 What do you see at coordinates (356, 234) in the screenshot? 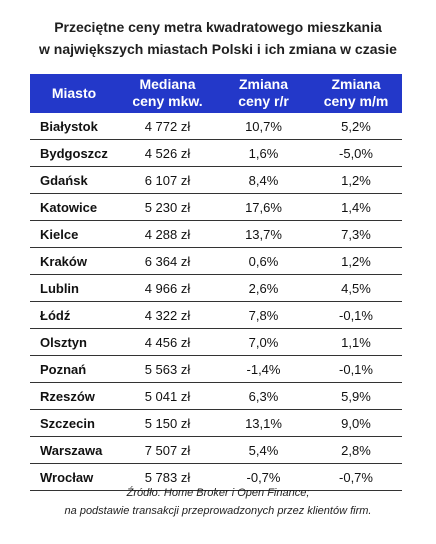
I see `mom-change-cell: 7,3%` at bounding box center [356, 234].